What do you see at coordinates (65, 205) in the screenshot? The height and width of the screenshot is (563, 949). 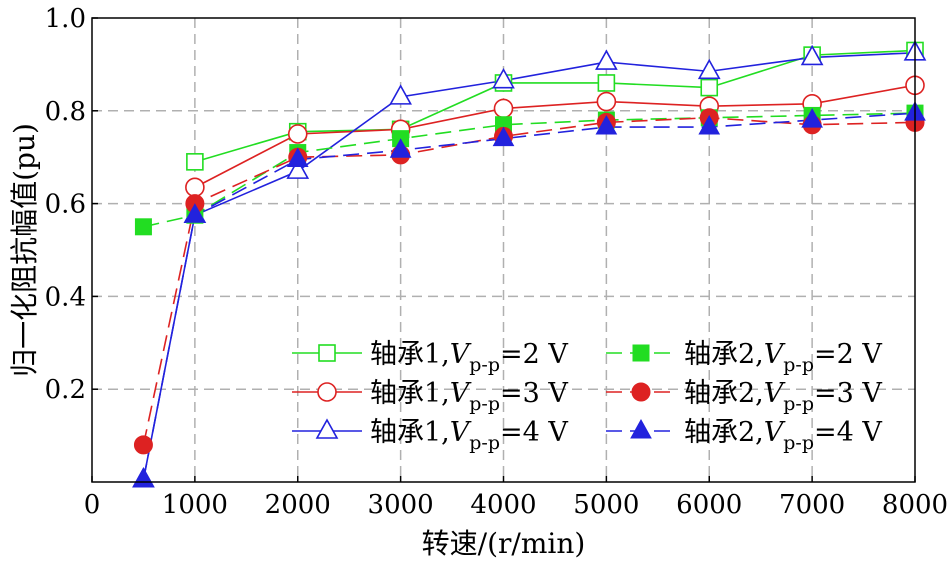 I see `y-tick-label: 0.6` at bounding box center [65, 205].